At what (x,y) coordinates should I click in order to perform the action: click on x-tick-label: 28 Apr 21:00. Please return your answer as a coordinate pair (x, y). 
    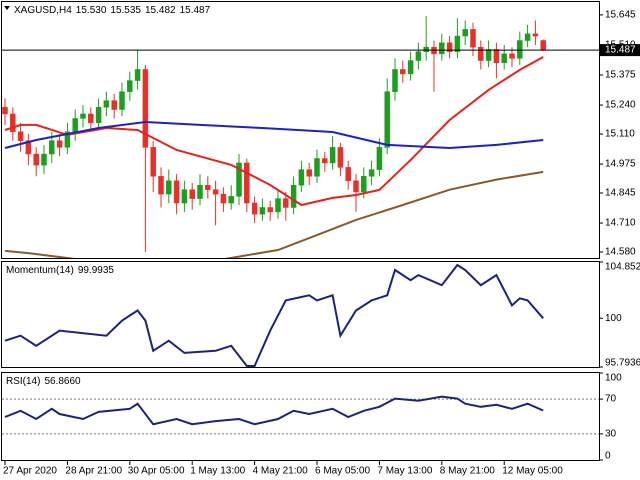
    Looking at the image, I should click on (93, 471).